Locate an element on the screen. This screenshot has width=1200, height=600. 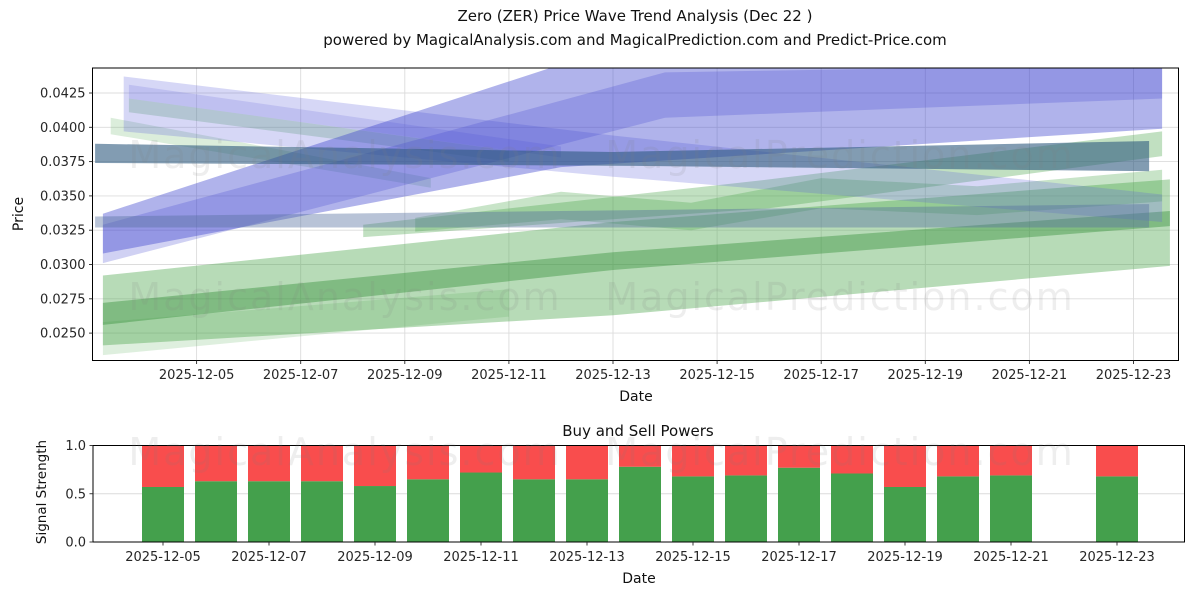
power-x-tick-label: 2025-12-09 is located at coordinates (375, 557).